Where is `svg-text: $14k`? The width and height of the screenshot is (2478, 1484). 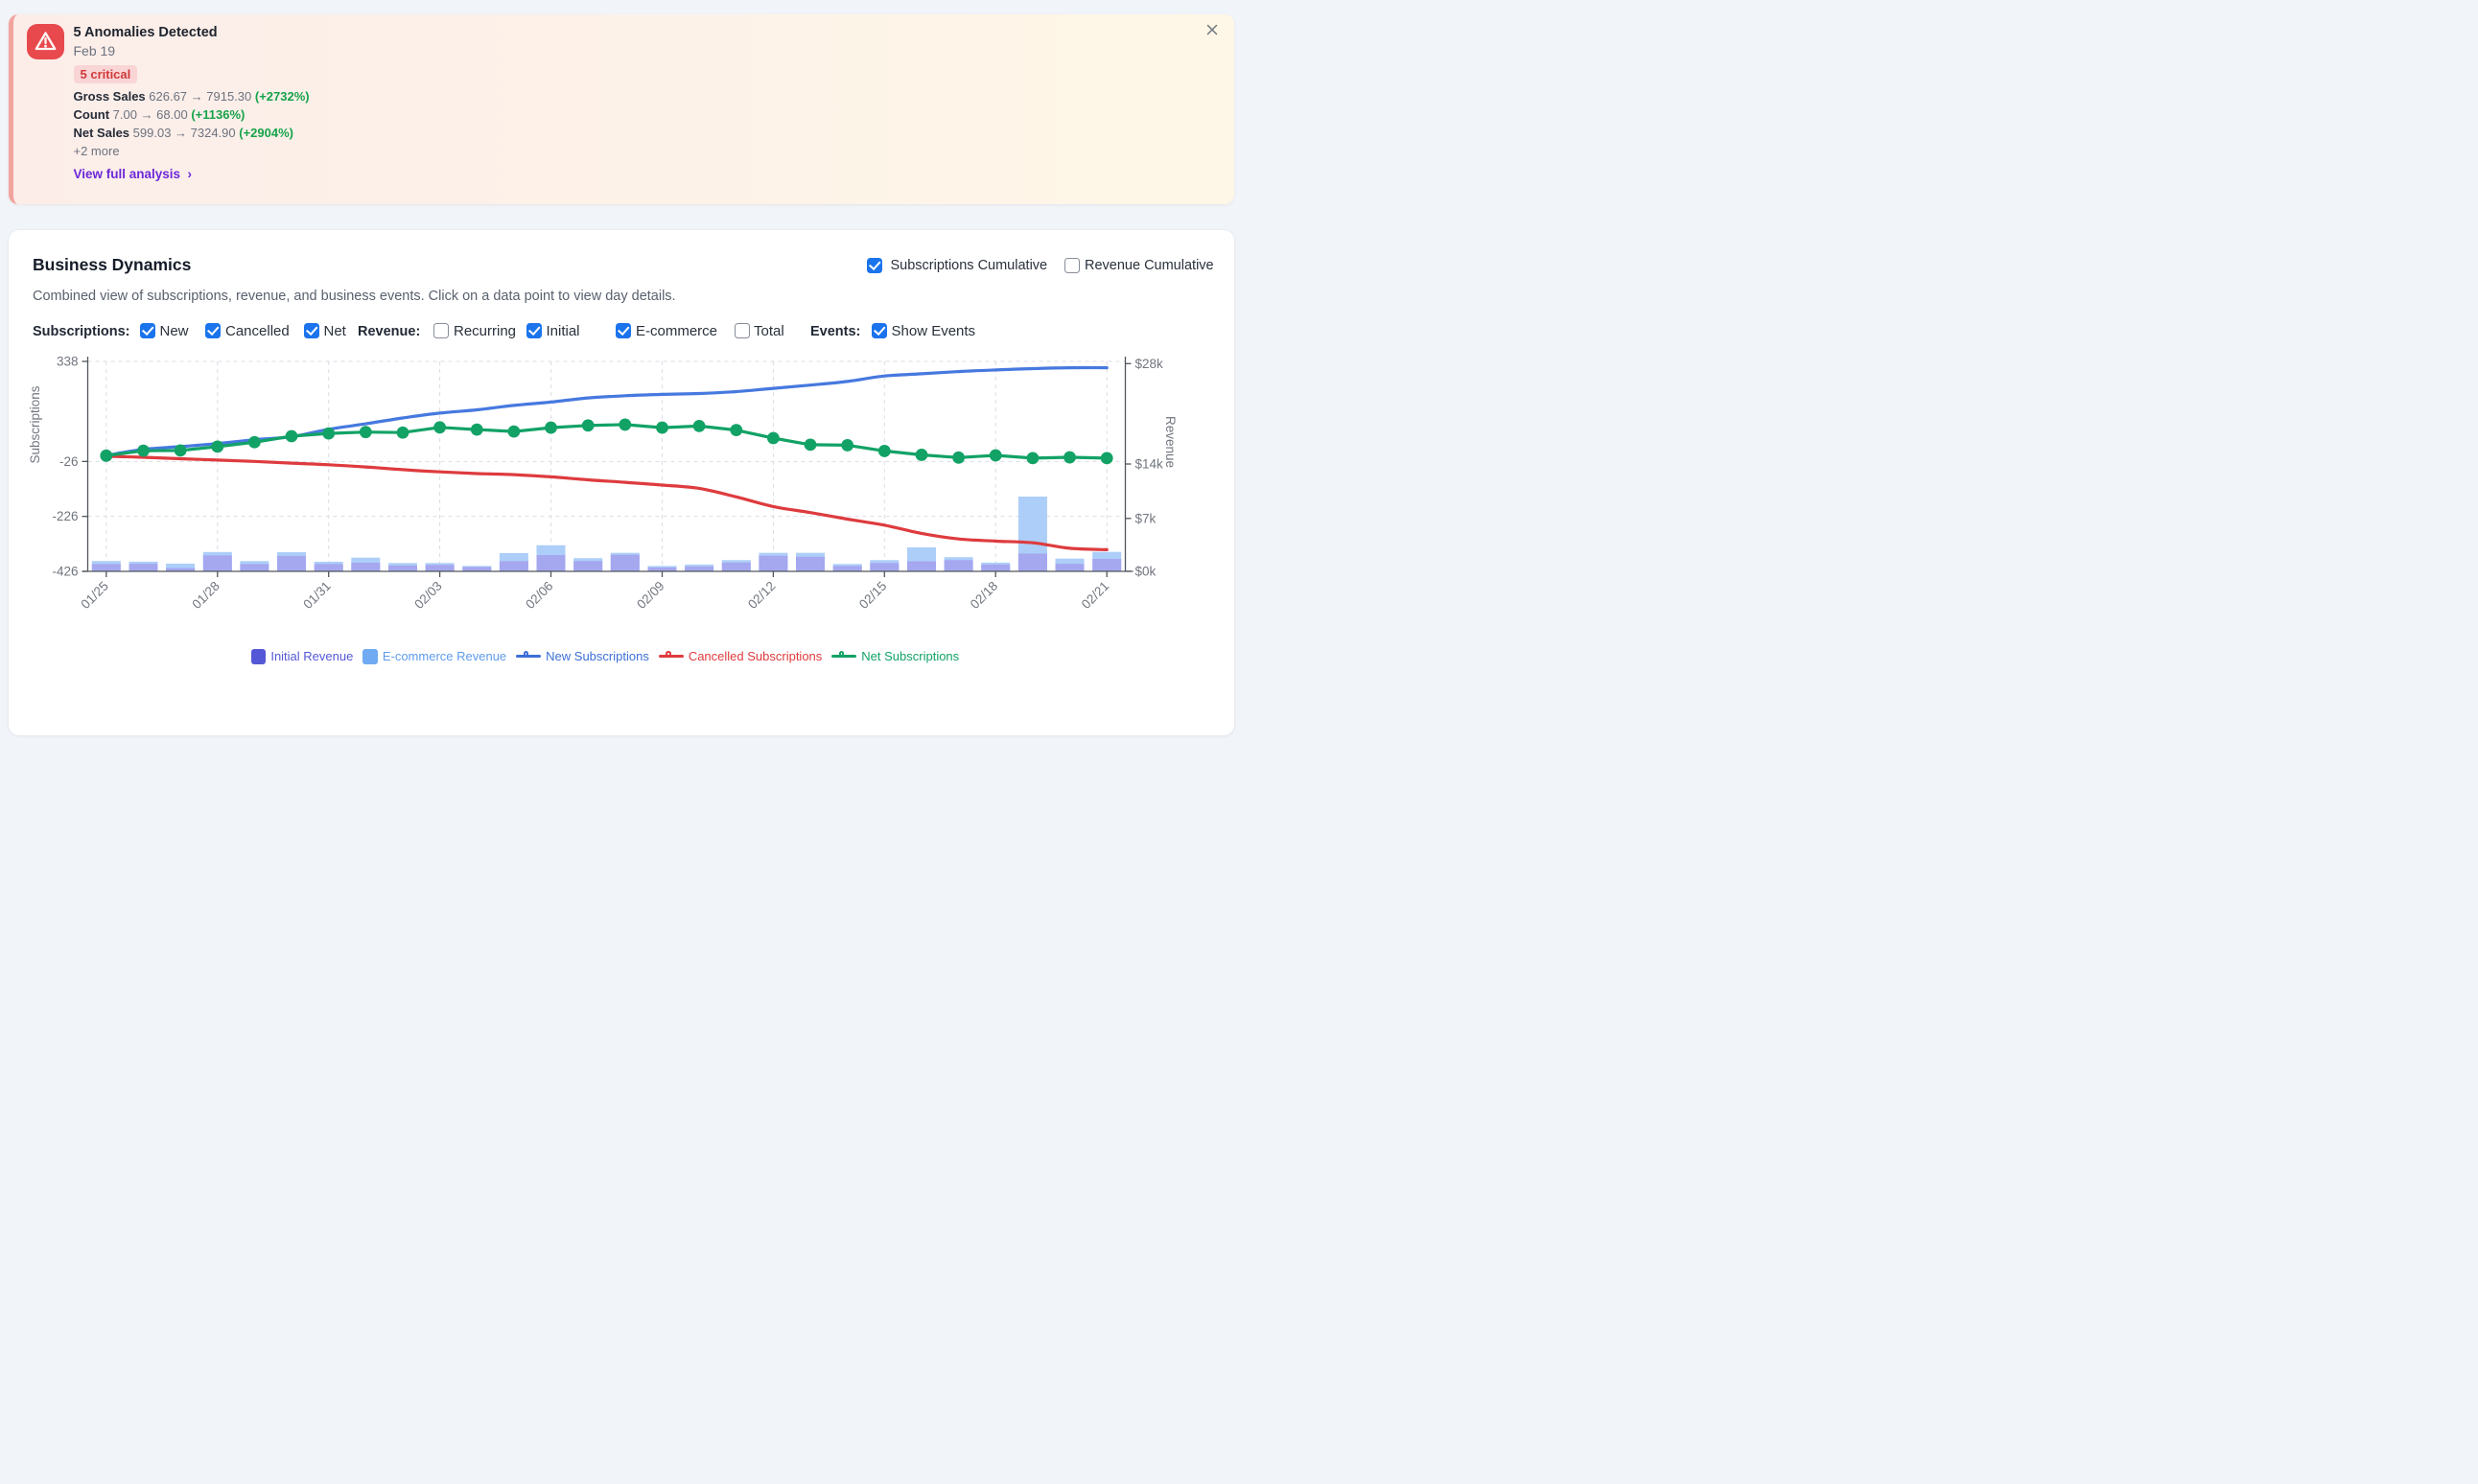 svg-text: $14k is located at coordinates (1149, 465).